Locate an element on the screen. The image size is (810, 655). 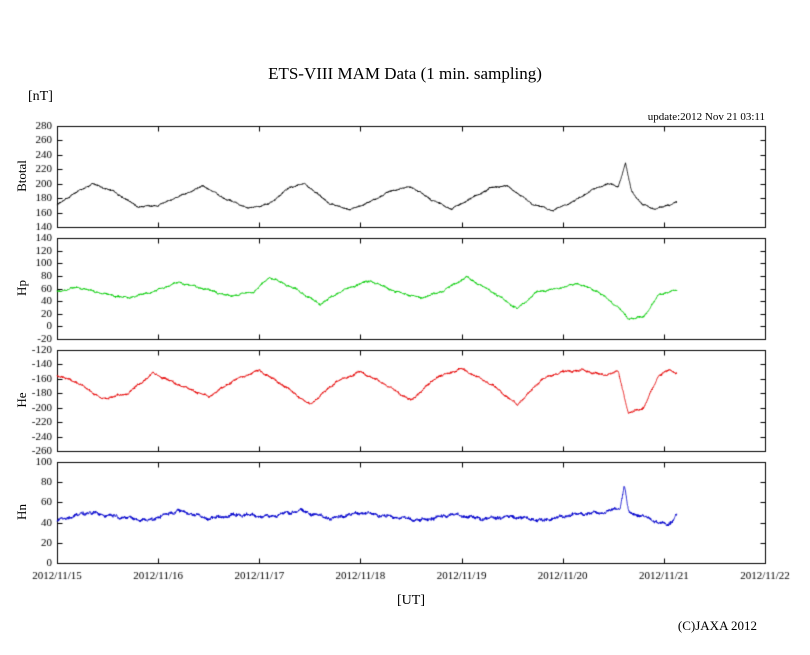
panel-label-btotal: Btotal is located at coordinates (21, 176).